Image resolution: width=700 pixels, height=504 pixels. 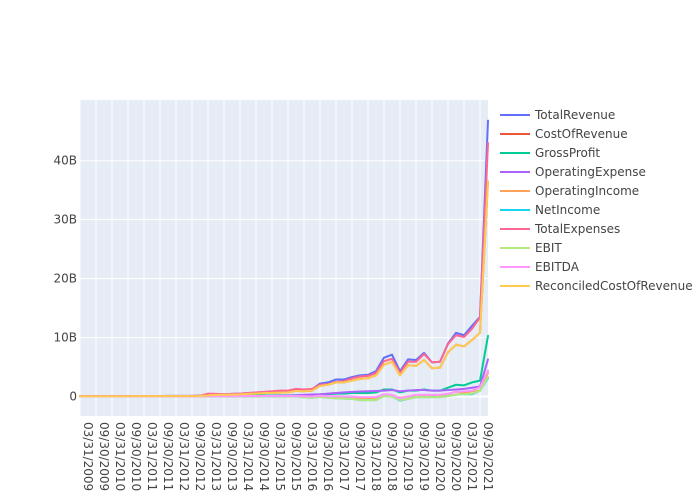 What do you see at coordinates (104, 456) in the screenshot?
I see `x-tick-label: 09/30/2009` at bounding box center [104, 456].